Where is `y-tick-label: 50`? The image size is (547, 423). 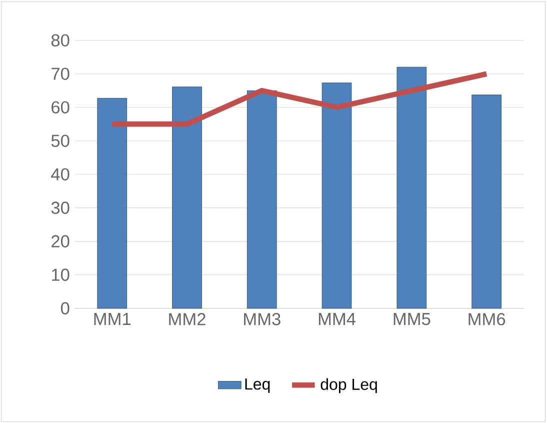
y-tick-label: 50 is located at coordinates (60, 140).